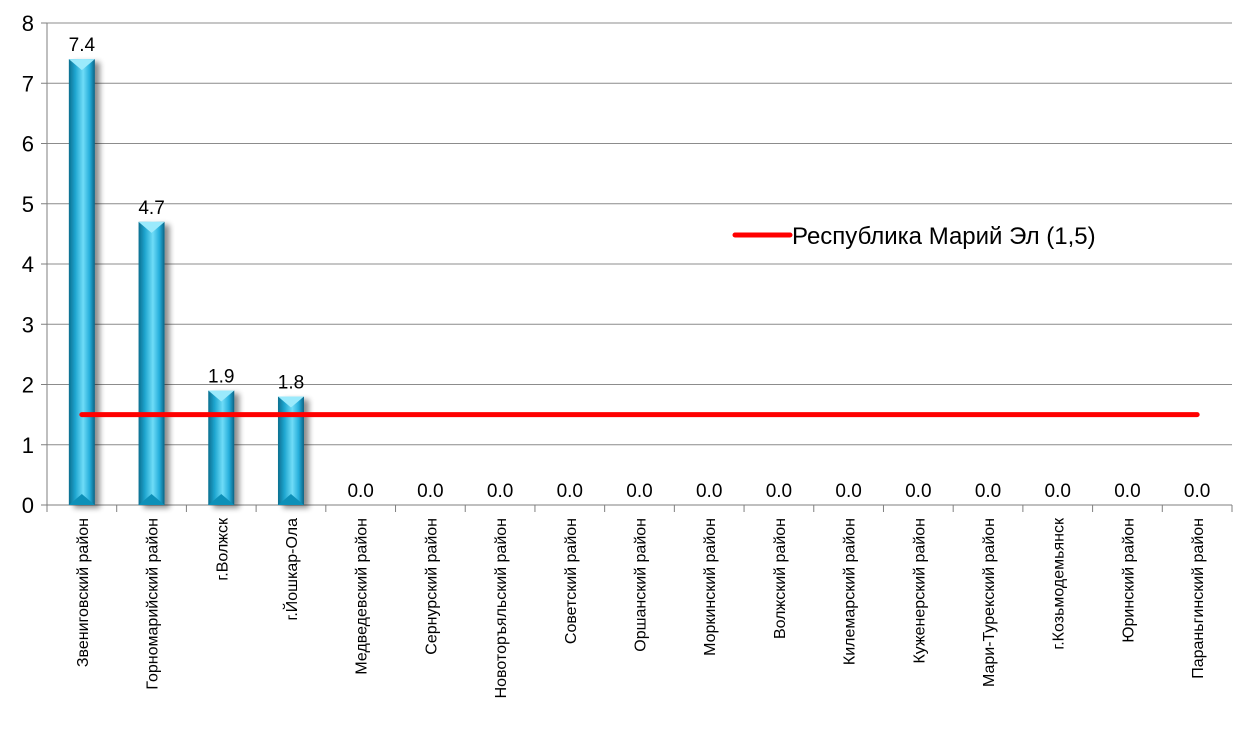 The height and width of the screenshot is (737, 1236). I want to click on category-label: Советский район, so click(571, 581).